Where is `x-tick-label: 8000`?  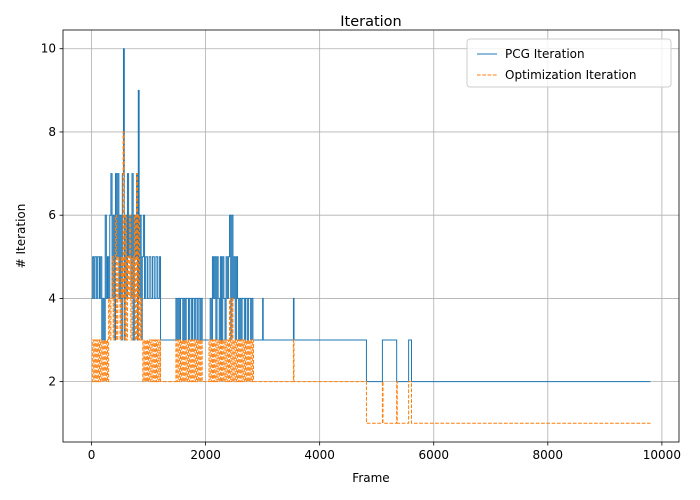
x-tick-label: 8000 is located at coordinates (548, 455).